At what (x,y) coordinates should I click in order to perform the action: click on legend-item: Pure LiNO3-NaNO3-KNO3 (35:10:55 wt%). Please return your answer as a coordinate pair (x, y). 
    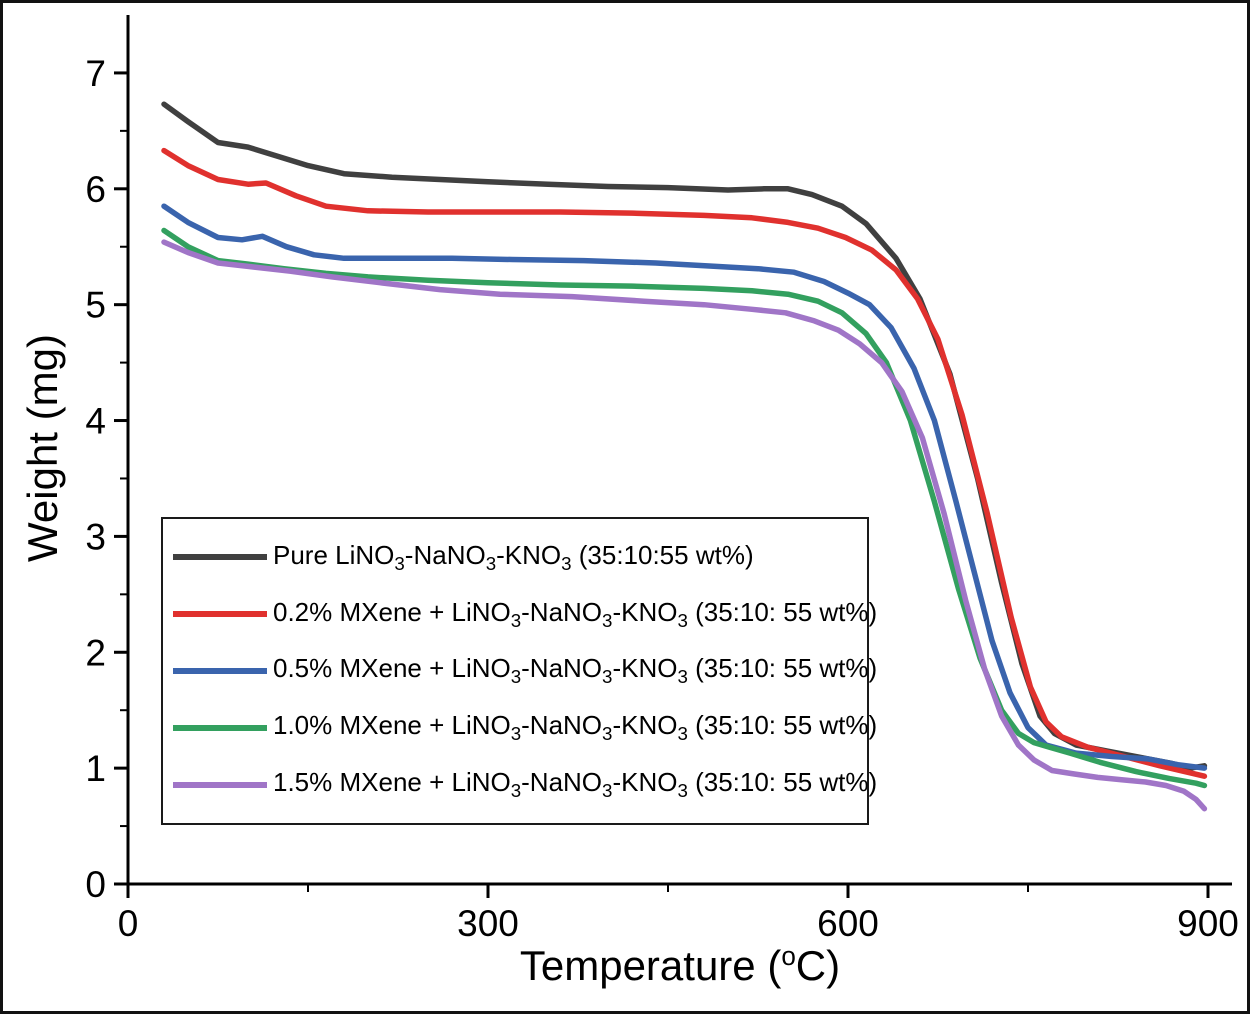
    Looking at the image, I should click on (517, 557).